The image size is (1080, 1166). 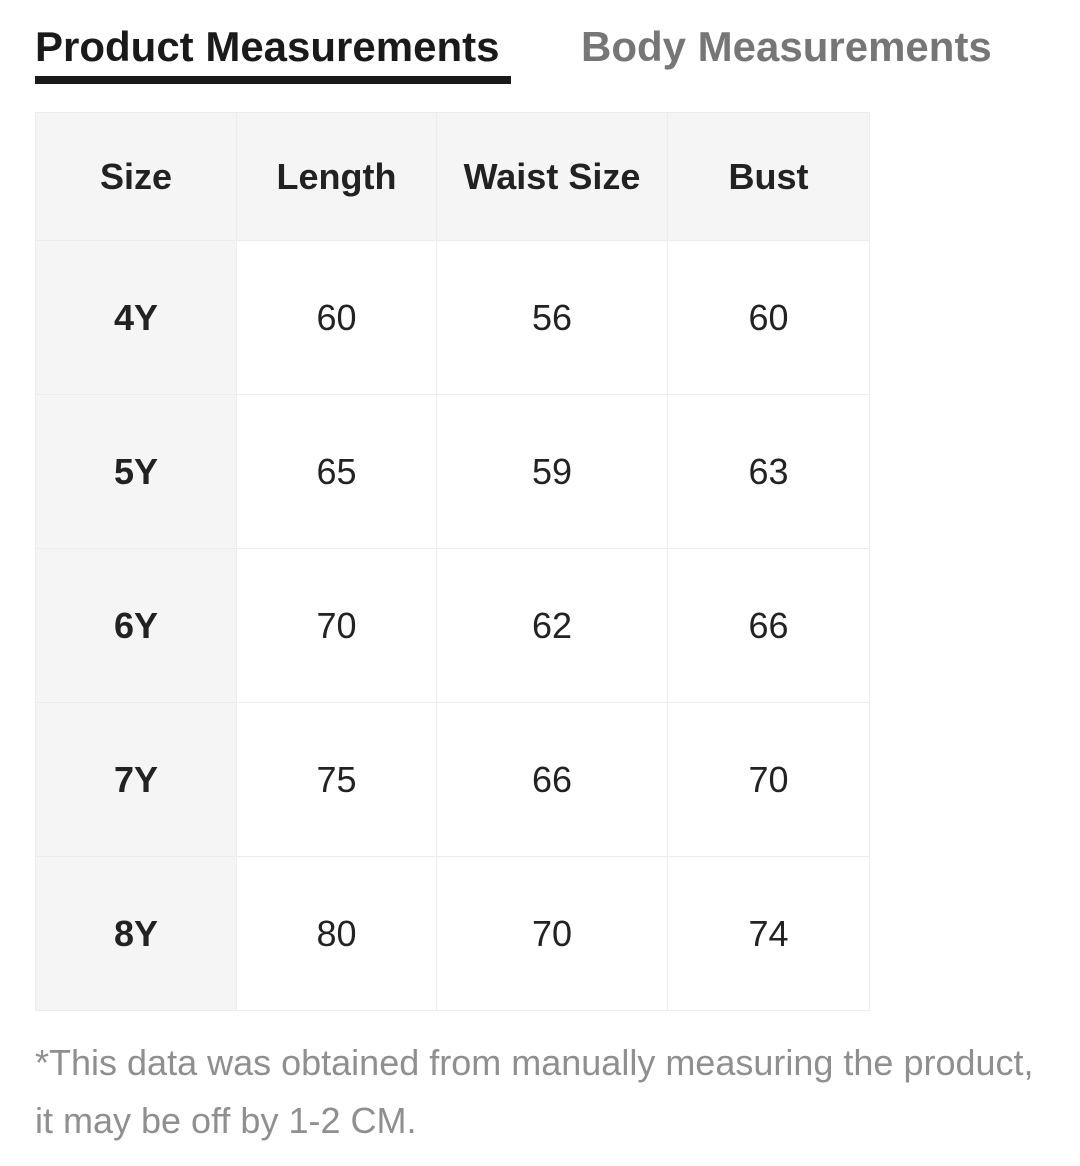 I want to click on table-row: 6Y 70 62 66, so click(x=452, y=625).